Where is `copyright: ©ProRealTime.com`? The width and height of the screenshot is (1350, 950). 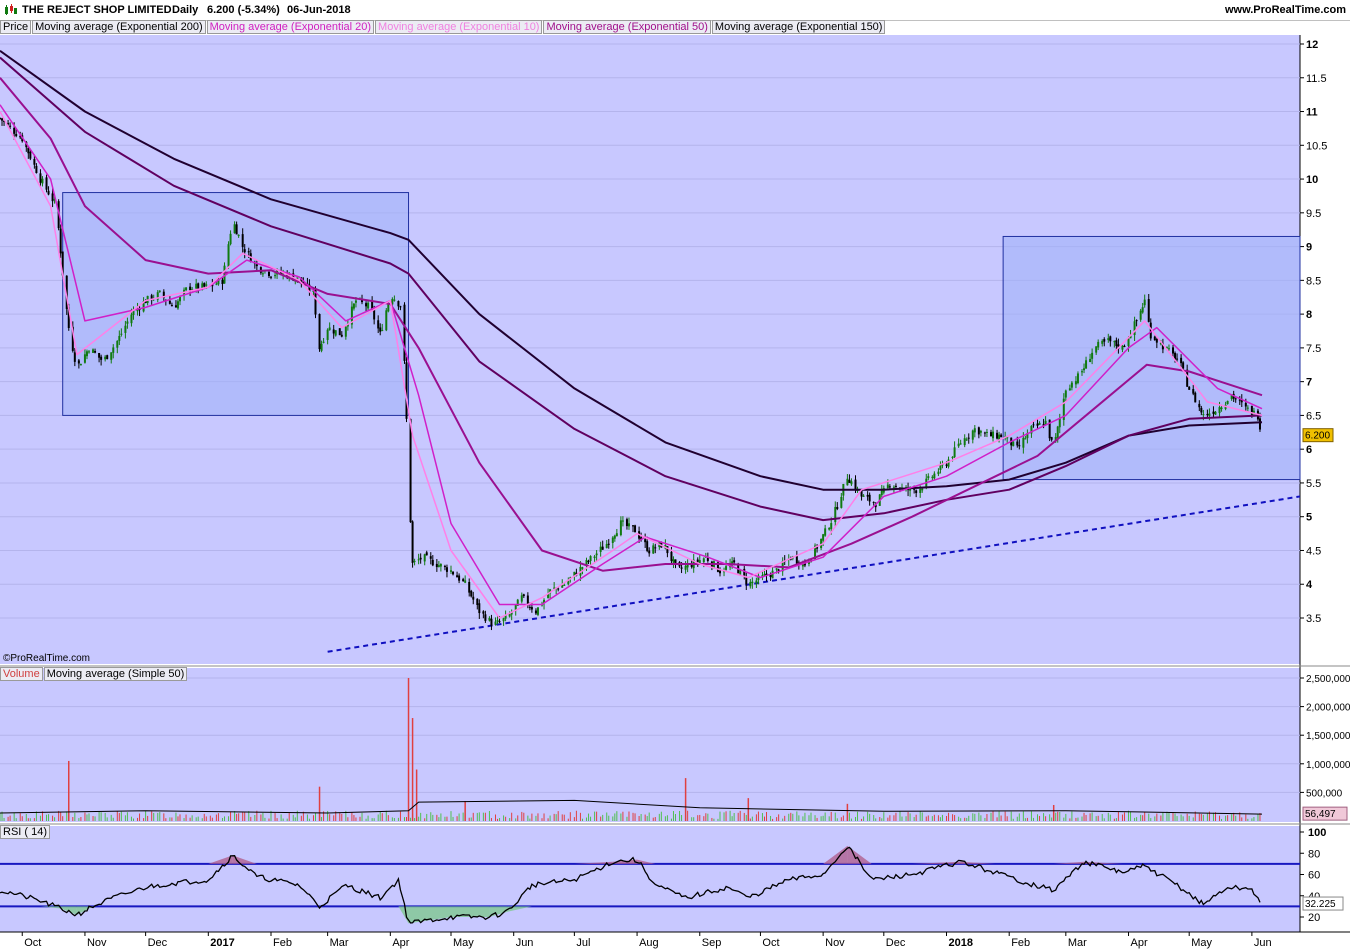 copyright: ©ProRealTime.com is located at coordinates (47, 658).